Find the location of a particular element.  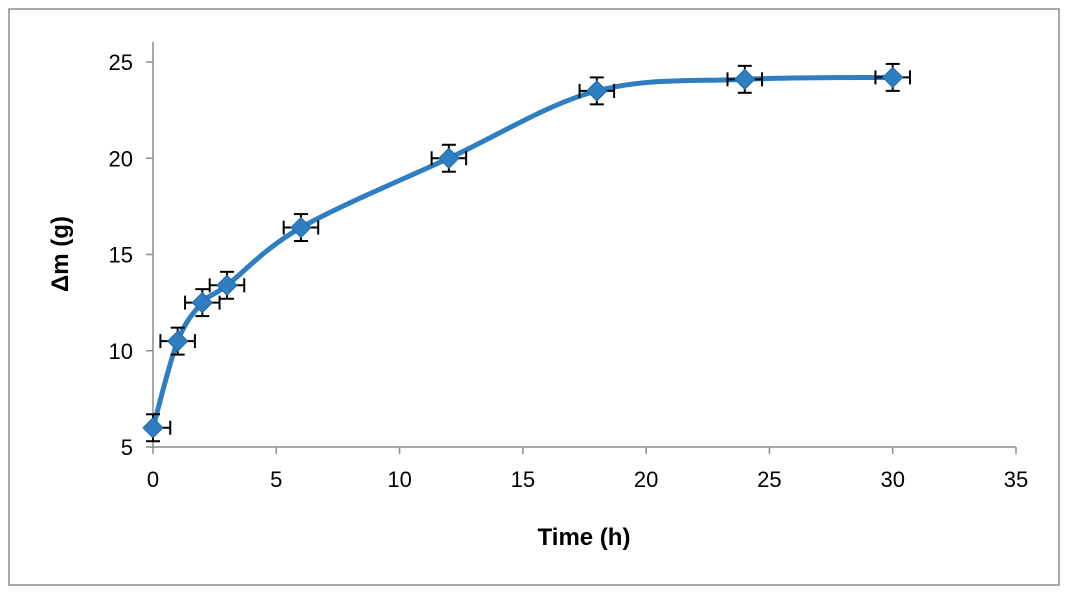

x-tick-label: 15 is located at coordinates (523, 479).